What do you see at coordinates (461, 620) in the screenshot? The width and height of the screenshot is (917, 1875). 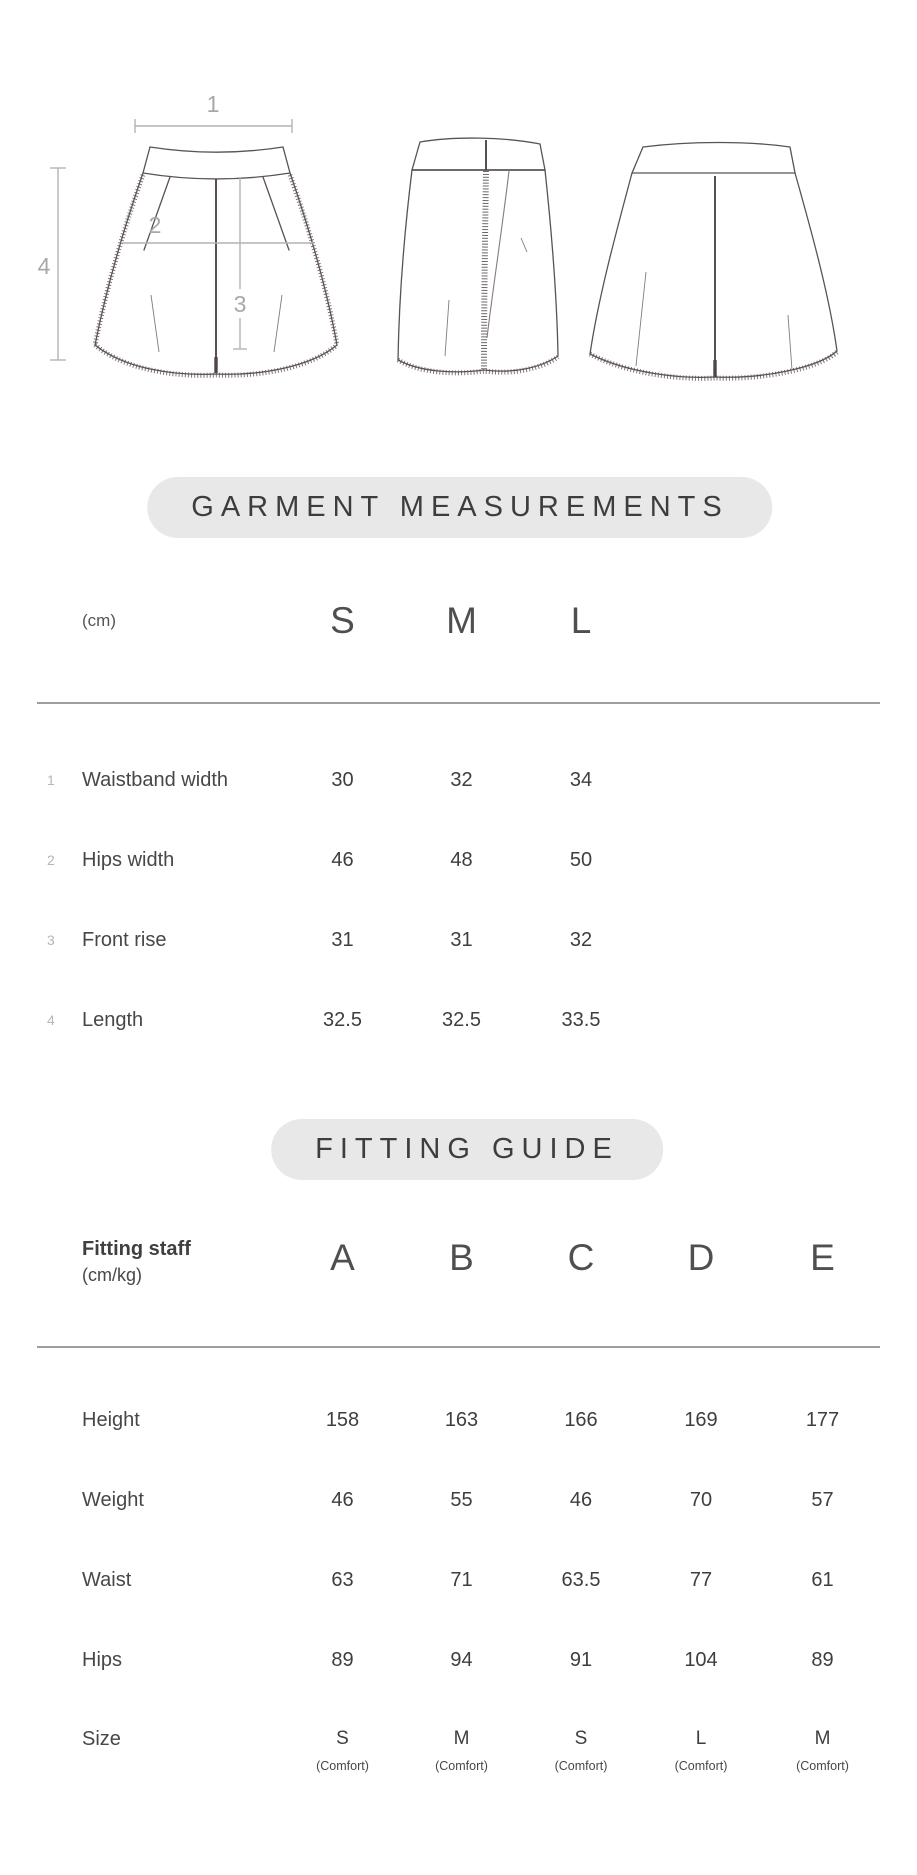 I see `column-header-m: M` at bounding box center [461, 620].